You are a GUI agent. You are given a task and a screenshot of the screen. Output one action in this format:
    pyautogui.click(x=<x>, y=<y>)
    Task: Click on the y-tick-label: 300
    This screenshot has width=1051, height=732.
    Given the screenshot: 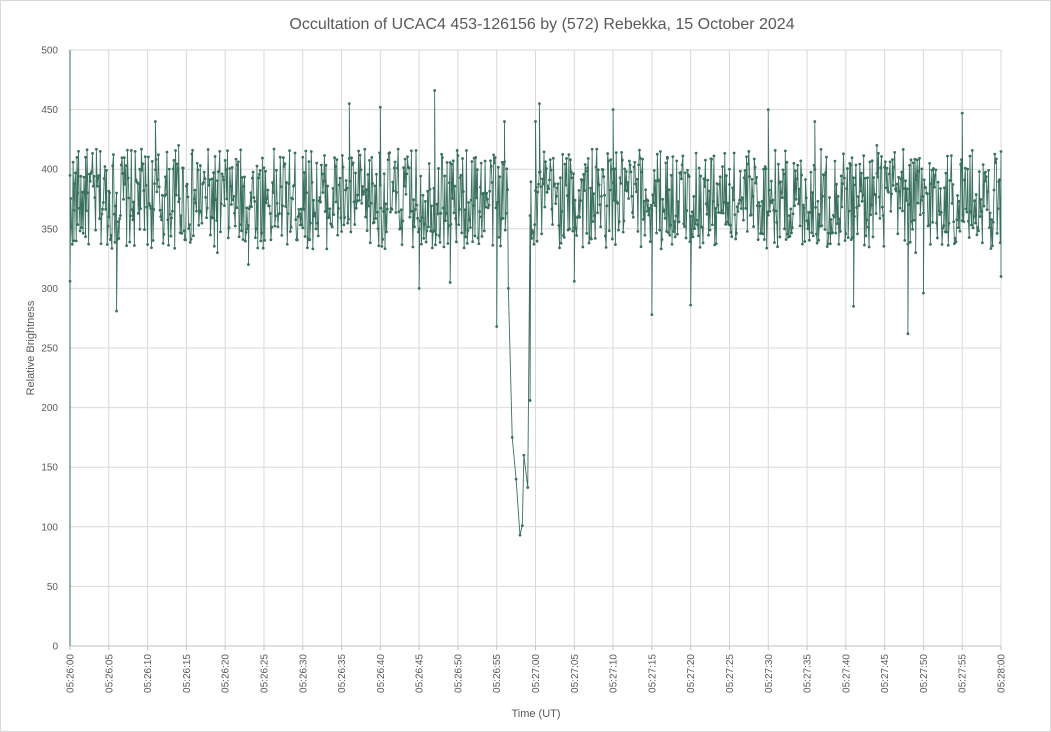 What is the action you would take?
    pyautogui.click(x=49, y=289)
    